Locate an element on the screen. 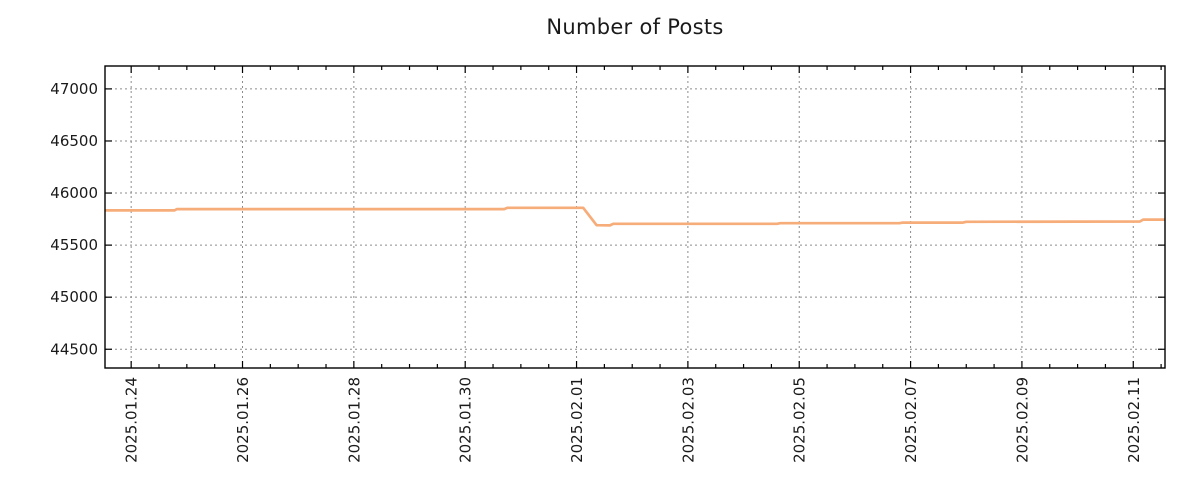  x-tick-label: 2025.01.24 is located at coordinates (132, 420).